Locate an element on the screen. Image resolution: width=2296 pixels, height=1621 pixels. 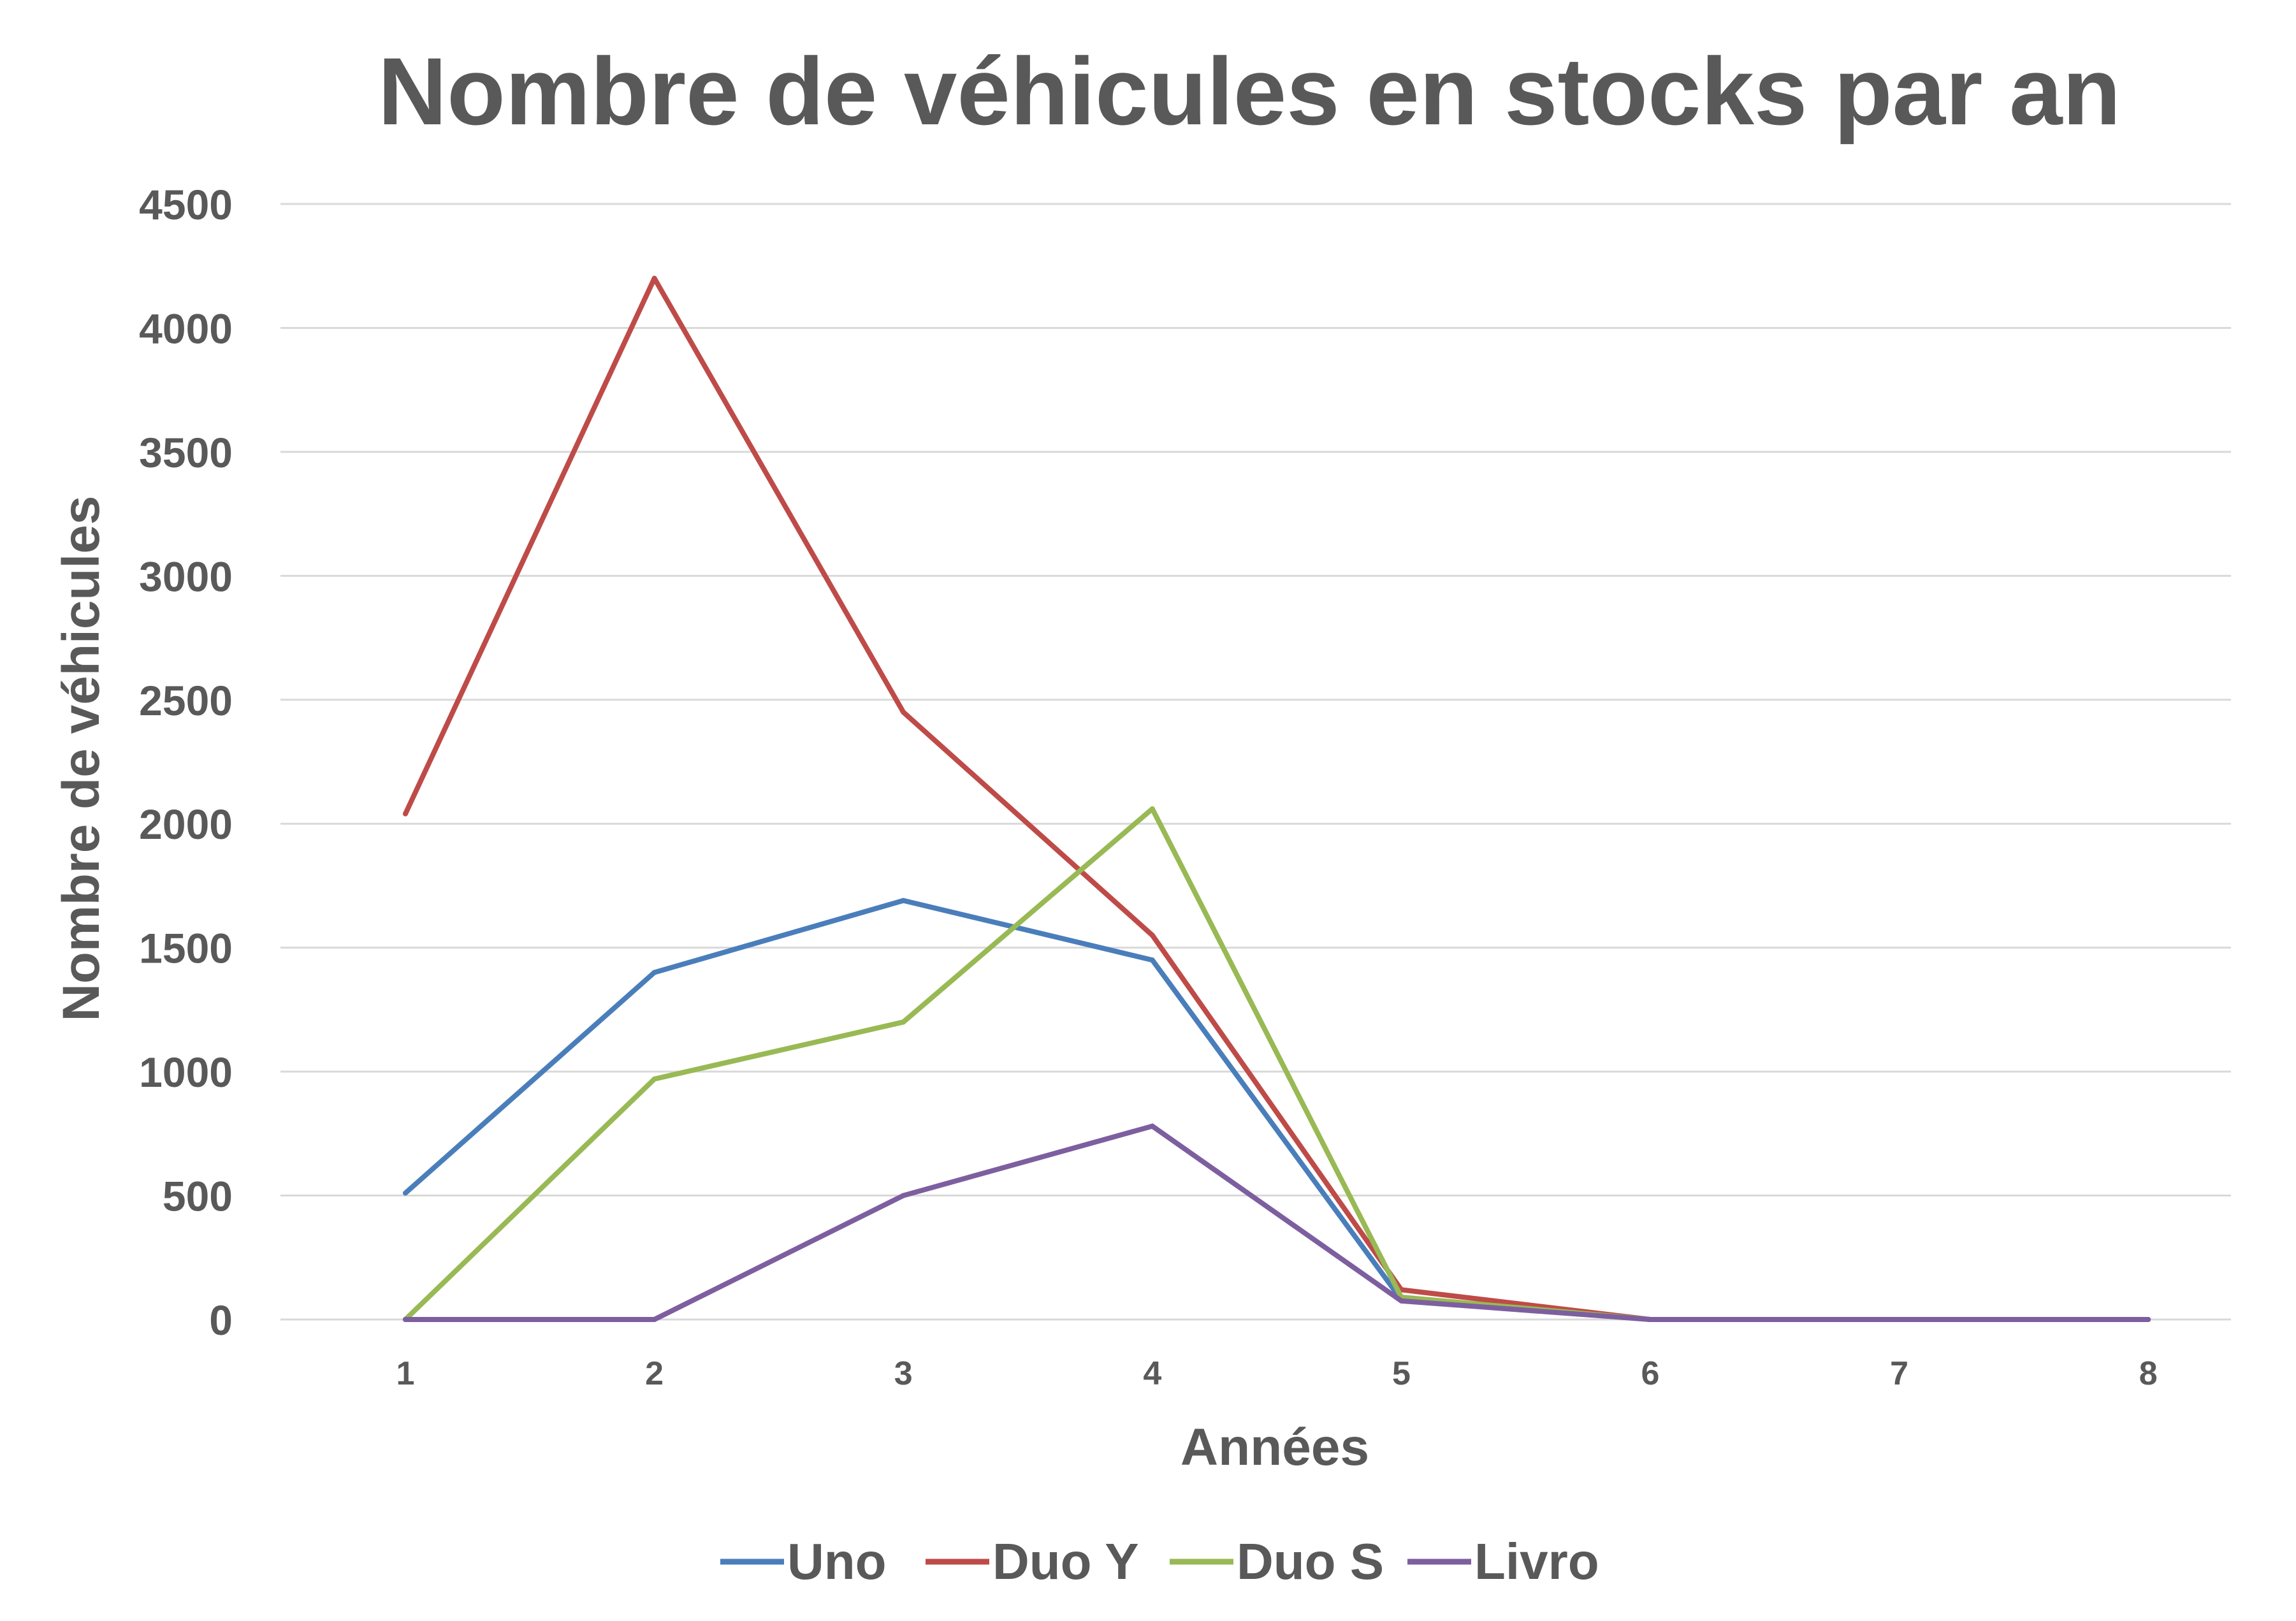
y-tick-label: 2000 is located at coordinates (186, 825).